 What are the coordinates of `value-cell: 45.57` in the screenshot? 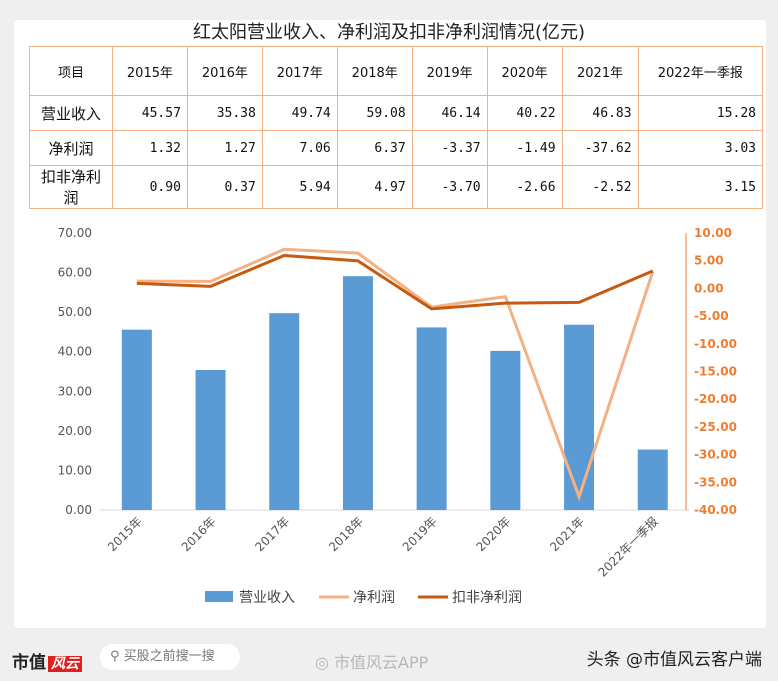 It's located at (150, 113).